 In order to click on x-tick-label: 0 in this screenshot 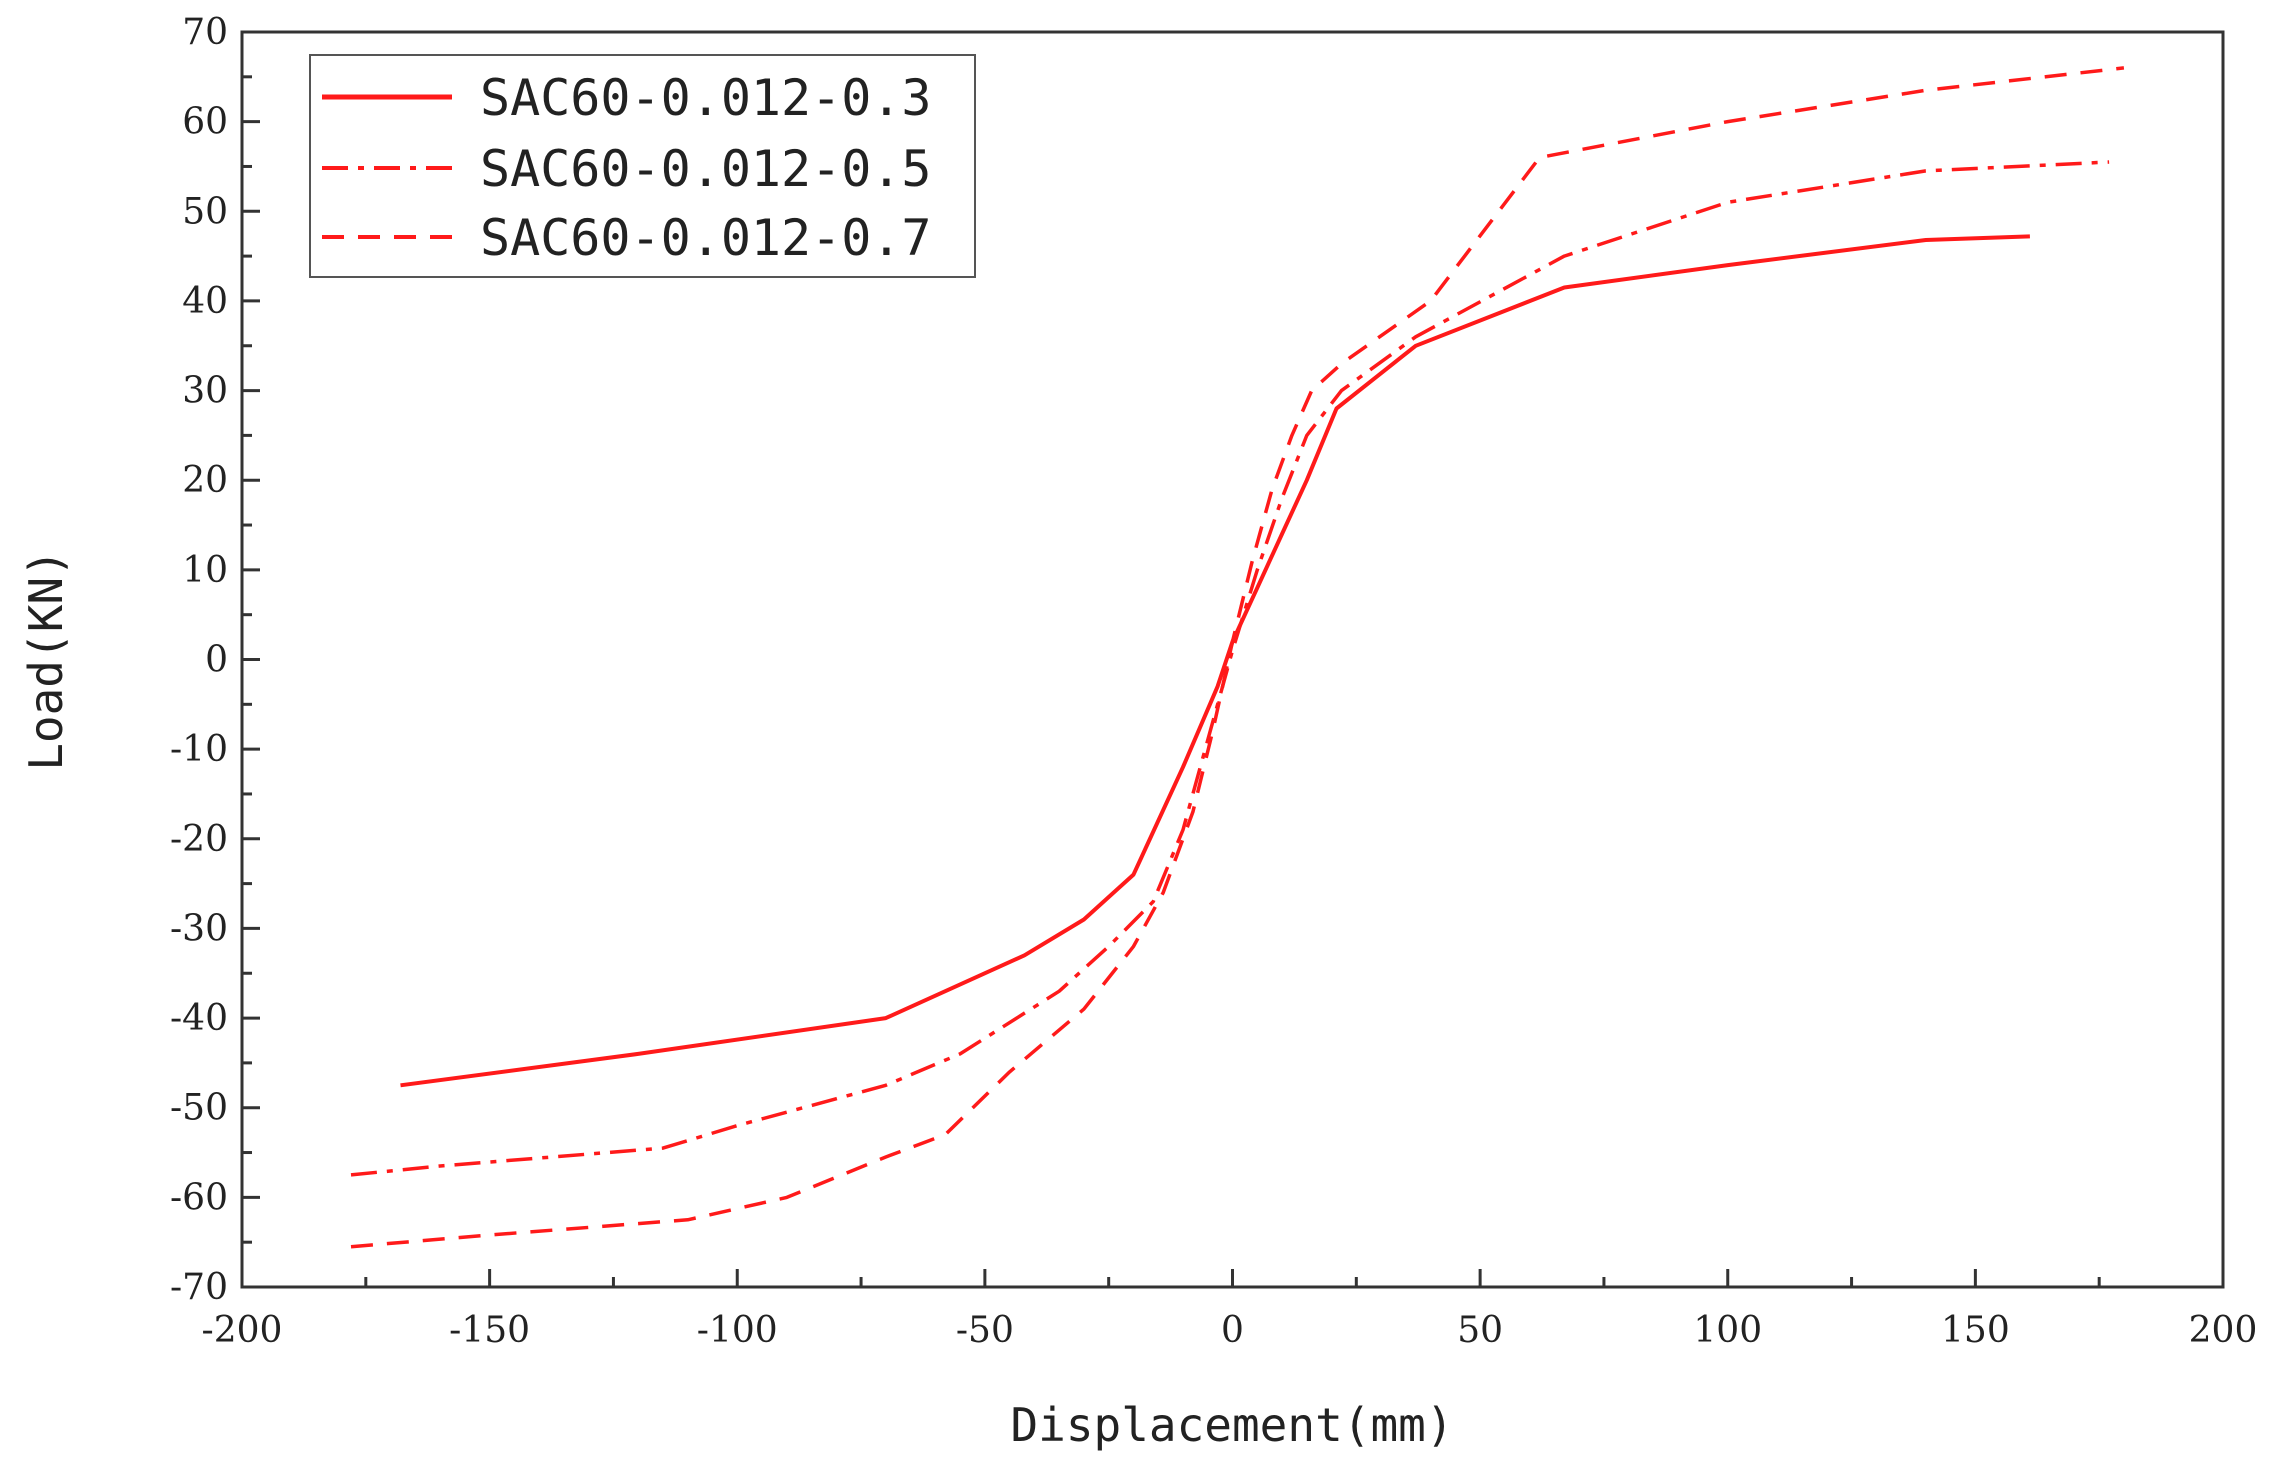, I will do `click(1232, 1330)`.